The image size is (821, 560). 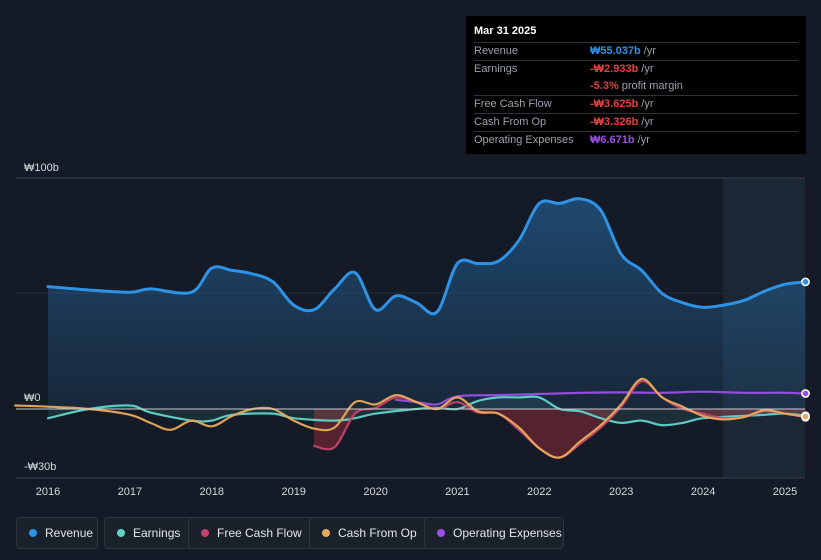 I want to click on operating-expenses-line, so click(x=600, y=398).